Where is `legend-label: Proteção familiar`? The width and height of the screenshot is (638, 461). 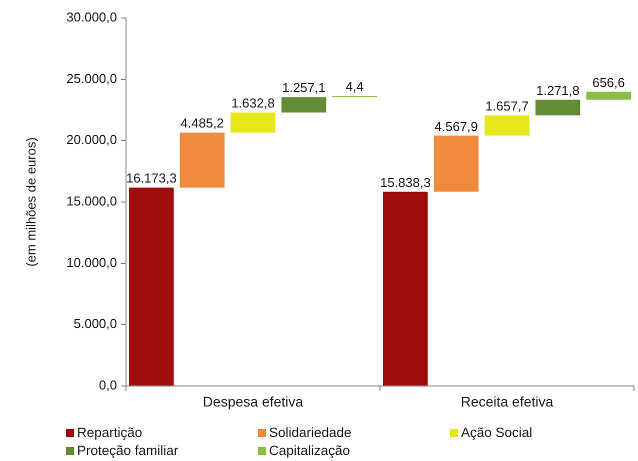 legend-label: Proteção familiar is located at coordinates (127, 450).